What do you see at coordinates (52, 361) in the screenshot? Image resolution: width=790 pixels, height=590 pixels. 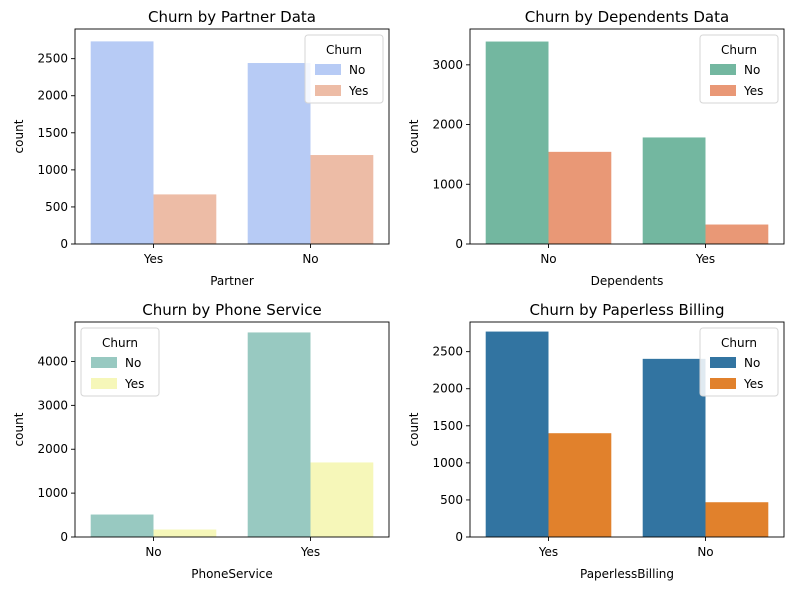 I see `y-tick-label: 4000` at bounding box center [52, 361].